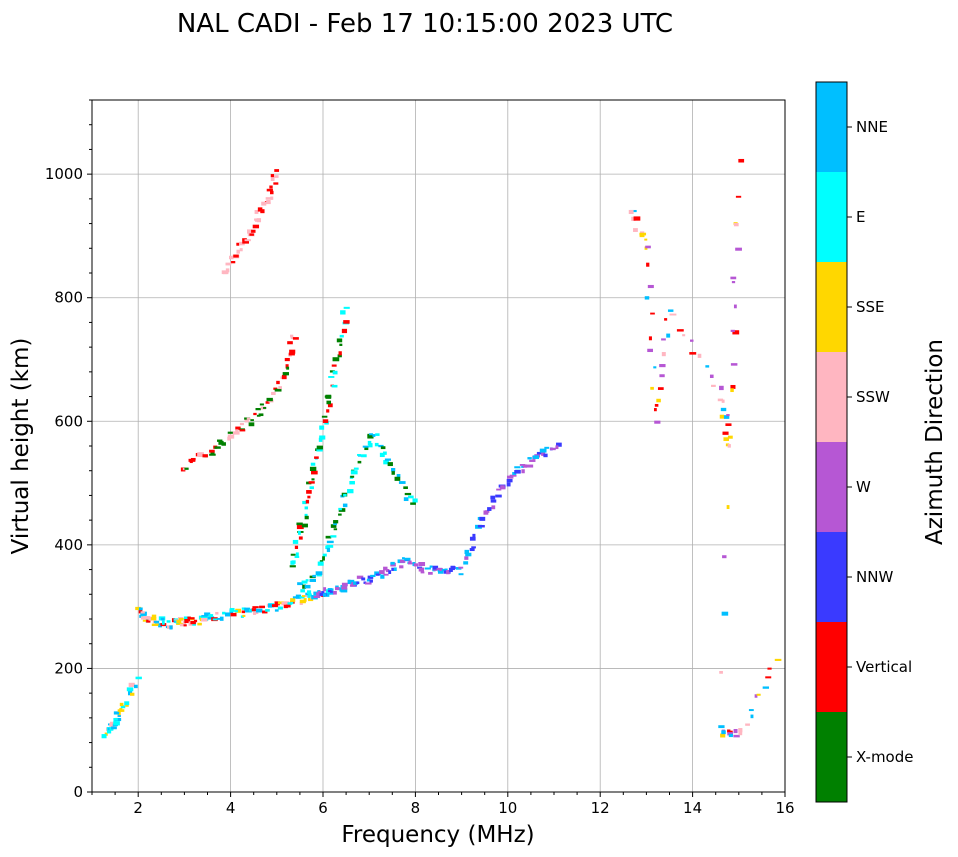 The image size is (958, 857). I want to click on colorbar-frame, so click(831, 442).